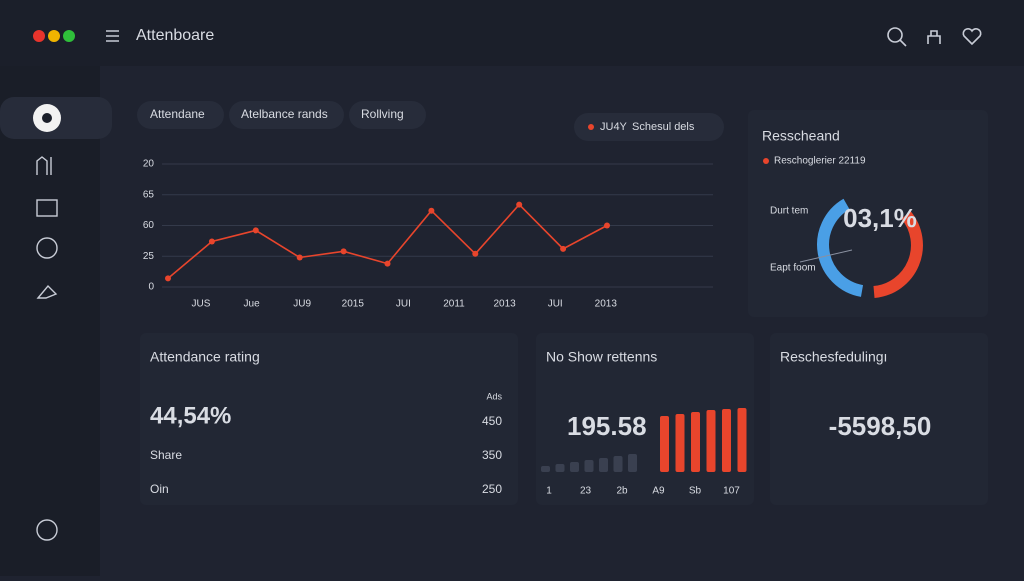 Image resolution: width=1024 pixels, height=581 pixels. I want to click on filter-label: Attendane, so click(177, 114).